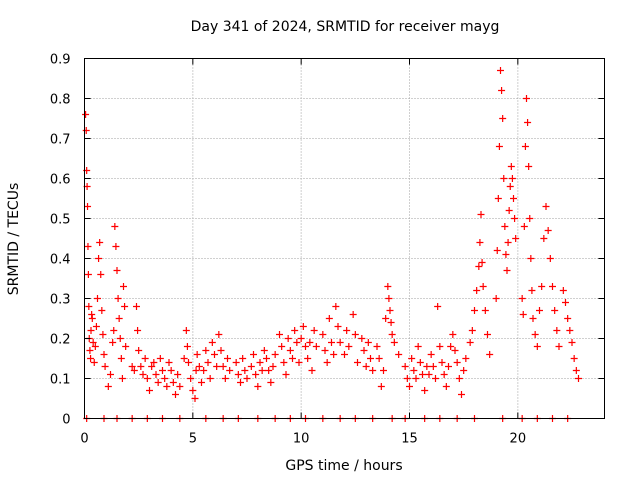 The width and height of the screenshot is (640, 484). Describe the element at coordinates (14, 239) in the screenshot. I see `y-axis-title: SRMTID / TECUs` at that location.